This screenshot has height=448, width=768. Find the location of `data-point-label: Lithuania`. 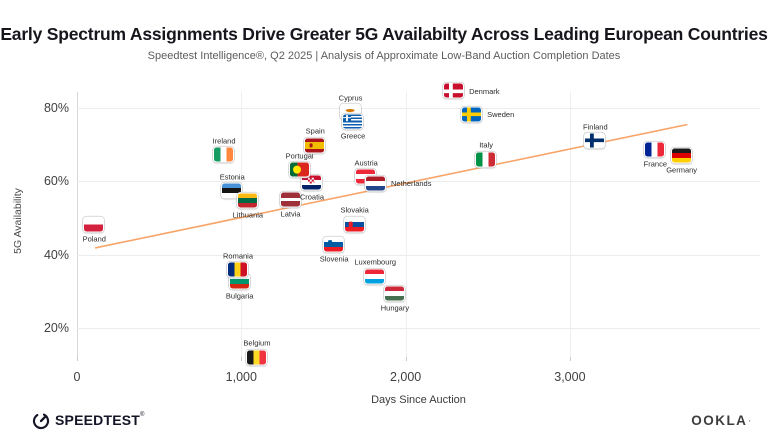

data-point-label: Lithuania is located at coordinates (248, 215).